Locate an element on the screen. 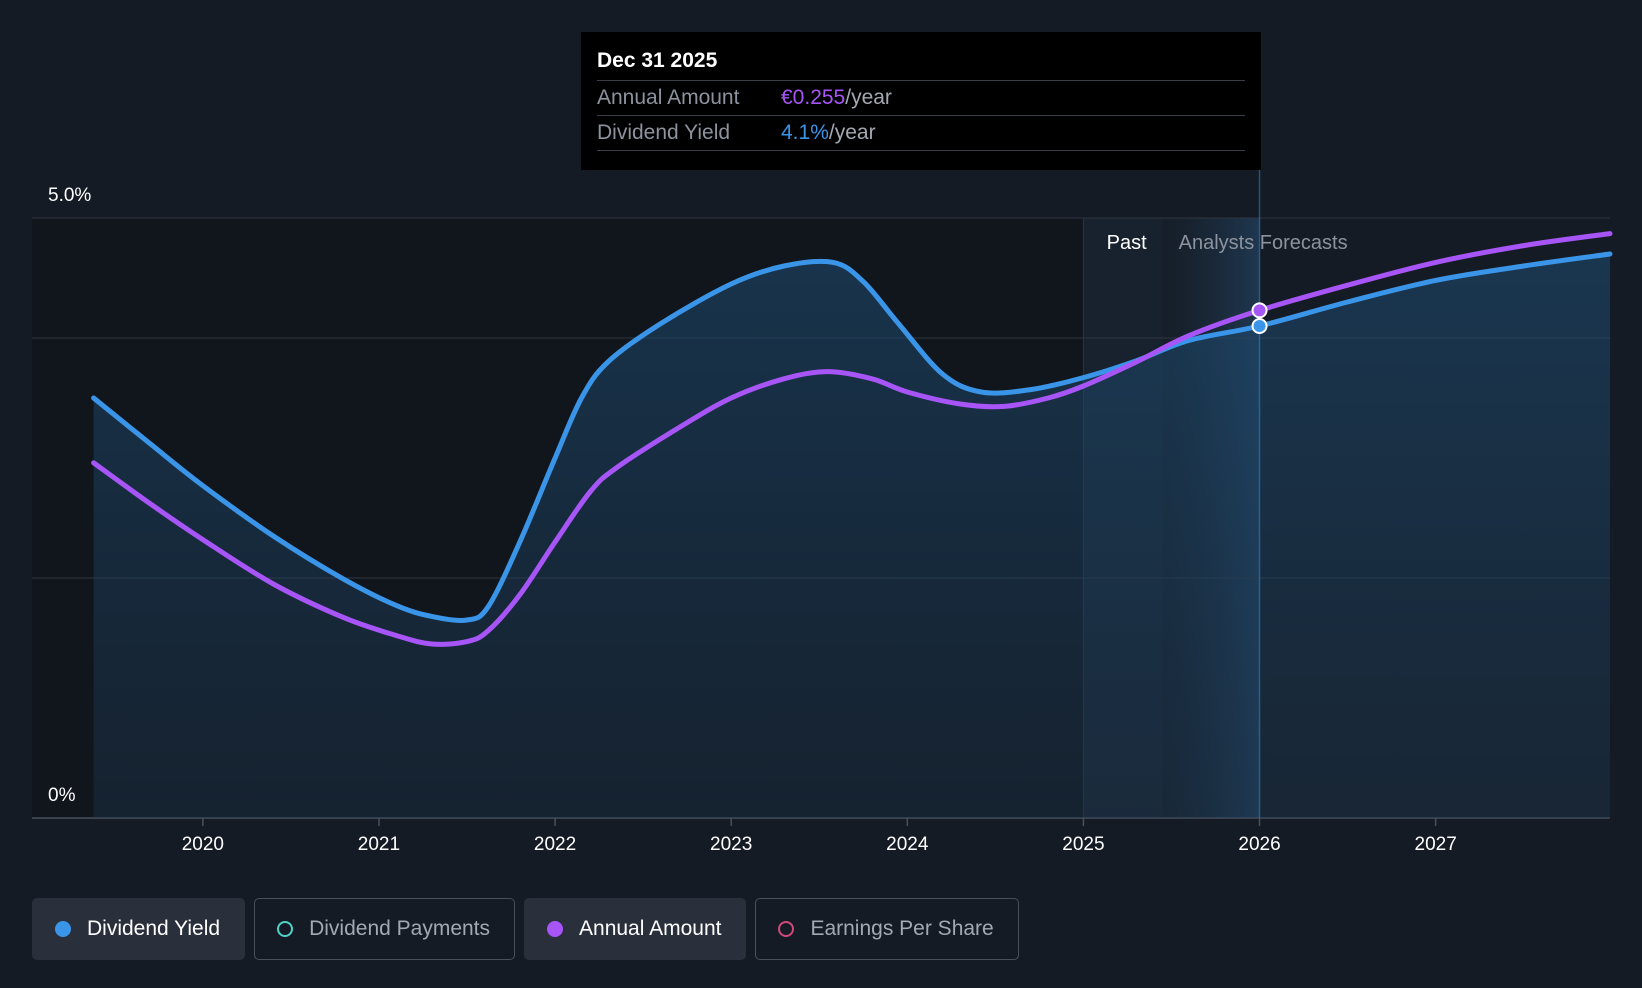 The height and width of the screenshot is (988, 1642). x-tick-label: 2022 is located at coordinates (555, 844).